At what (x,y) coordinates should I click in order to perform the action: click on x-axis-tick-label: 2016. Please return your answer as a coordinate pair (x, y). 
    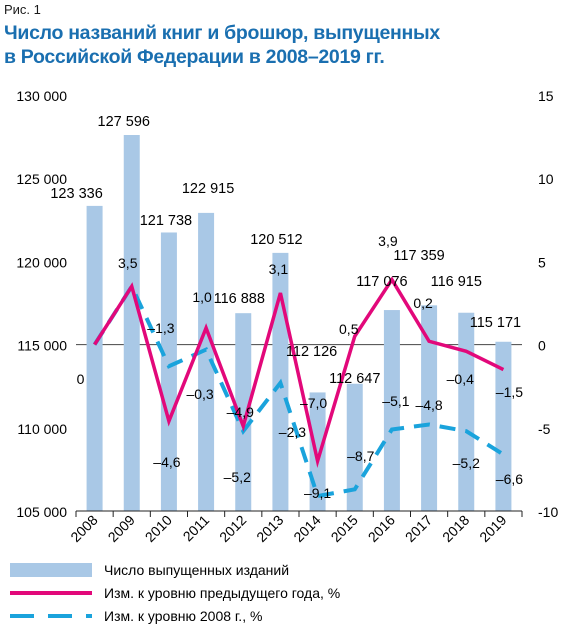
    Looking at the image, I should click on (381, 528).